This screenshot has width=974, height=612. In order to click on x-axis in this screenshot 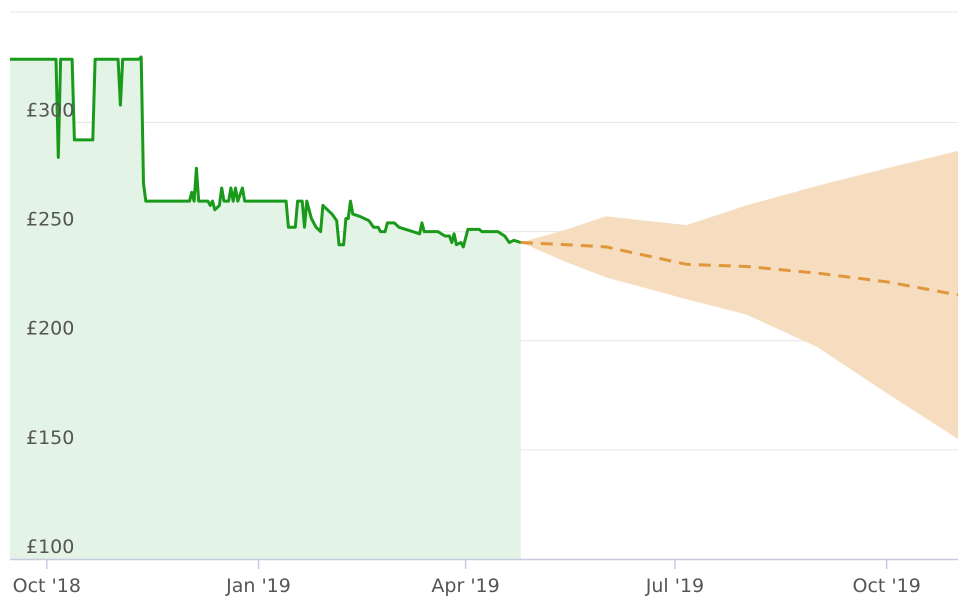, I will do `click(484, 563)`.